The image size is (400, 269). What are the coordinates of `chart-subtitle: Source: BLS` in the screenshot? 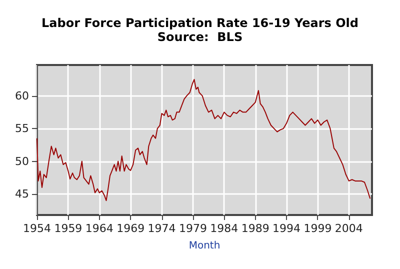 It's located at (200, 37).